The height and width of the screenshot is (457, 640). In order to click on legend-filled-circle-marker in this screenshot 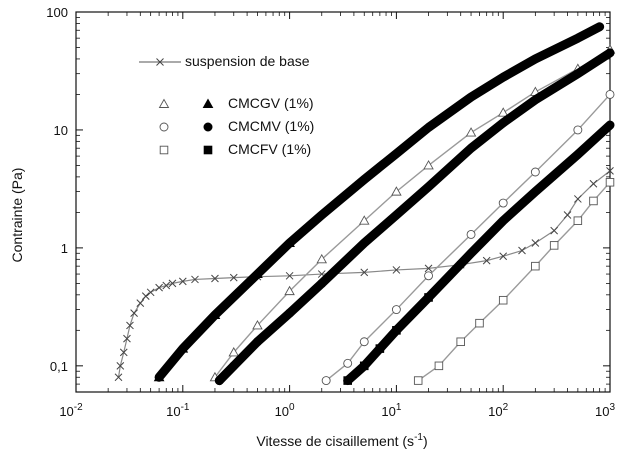, I will do `click(208, 127)`.